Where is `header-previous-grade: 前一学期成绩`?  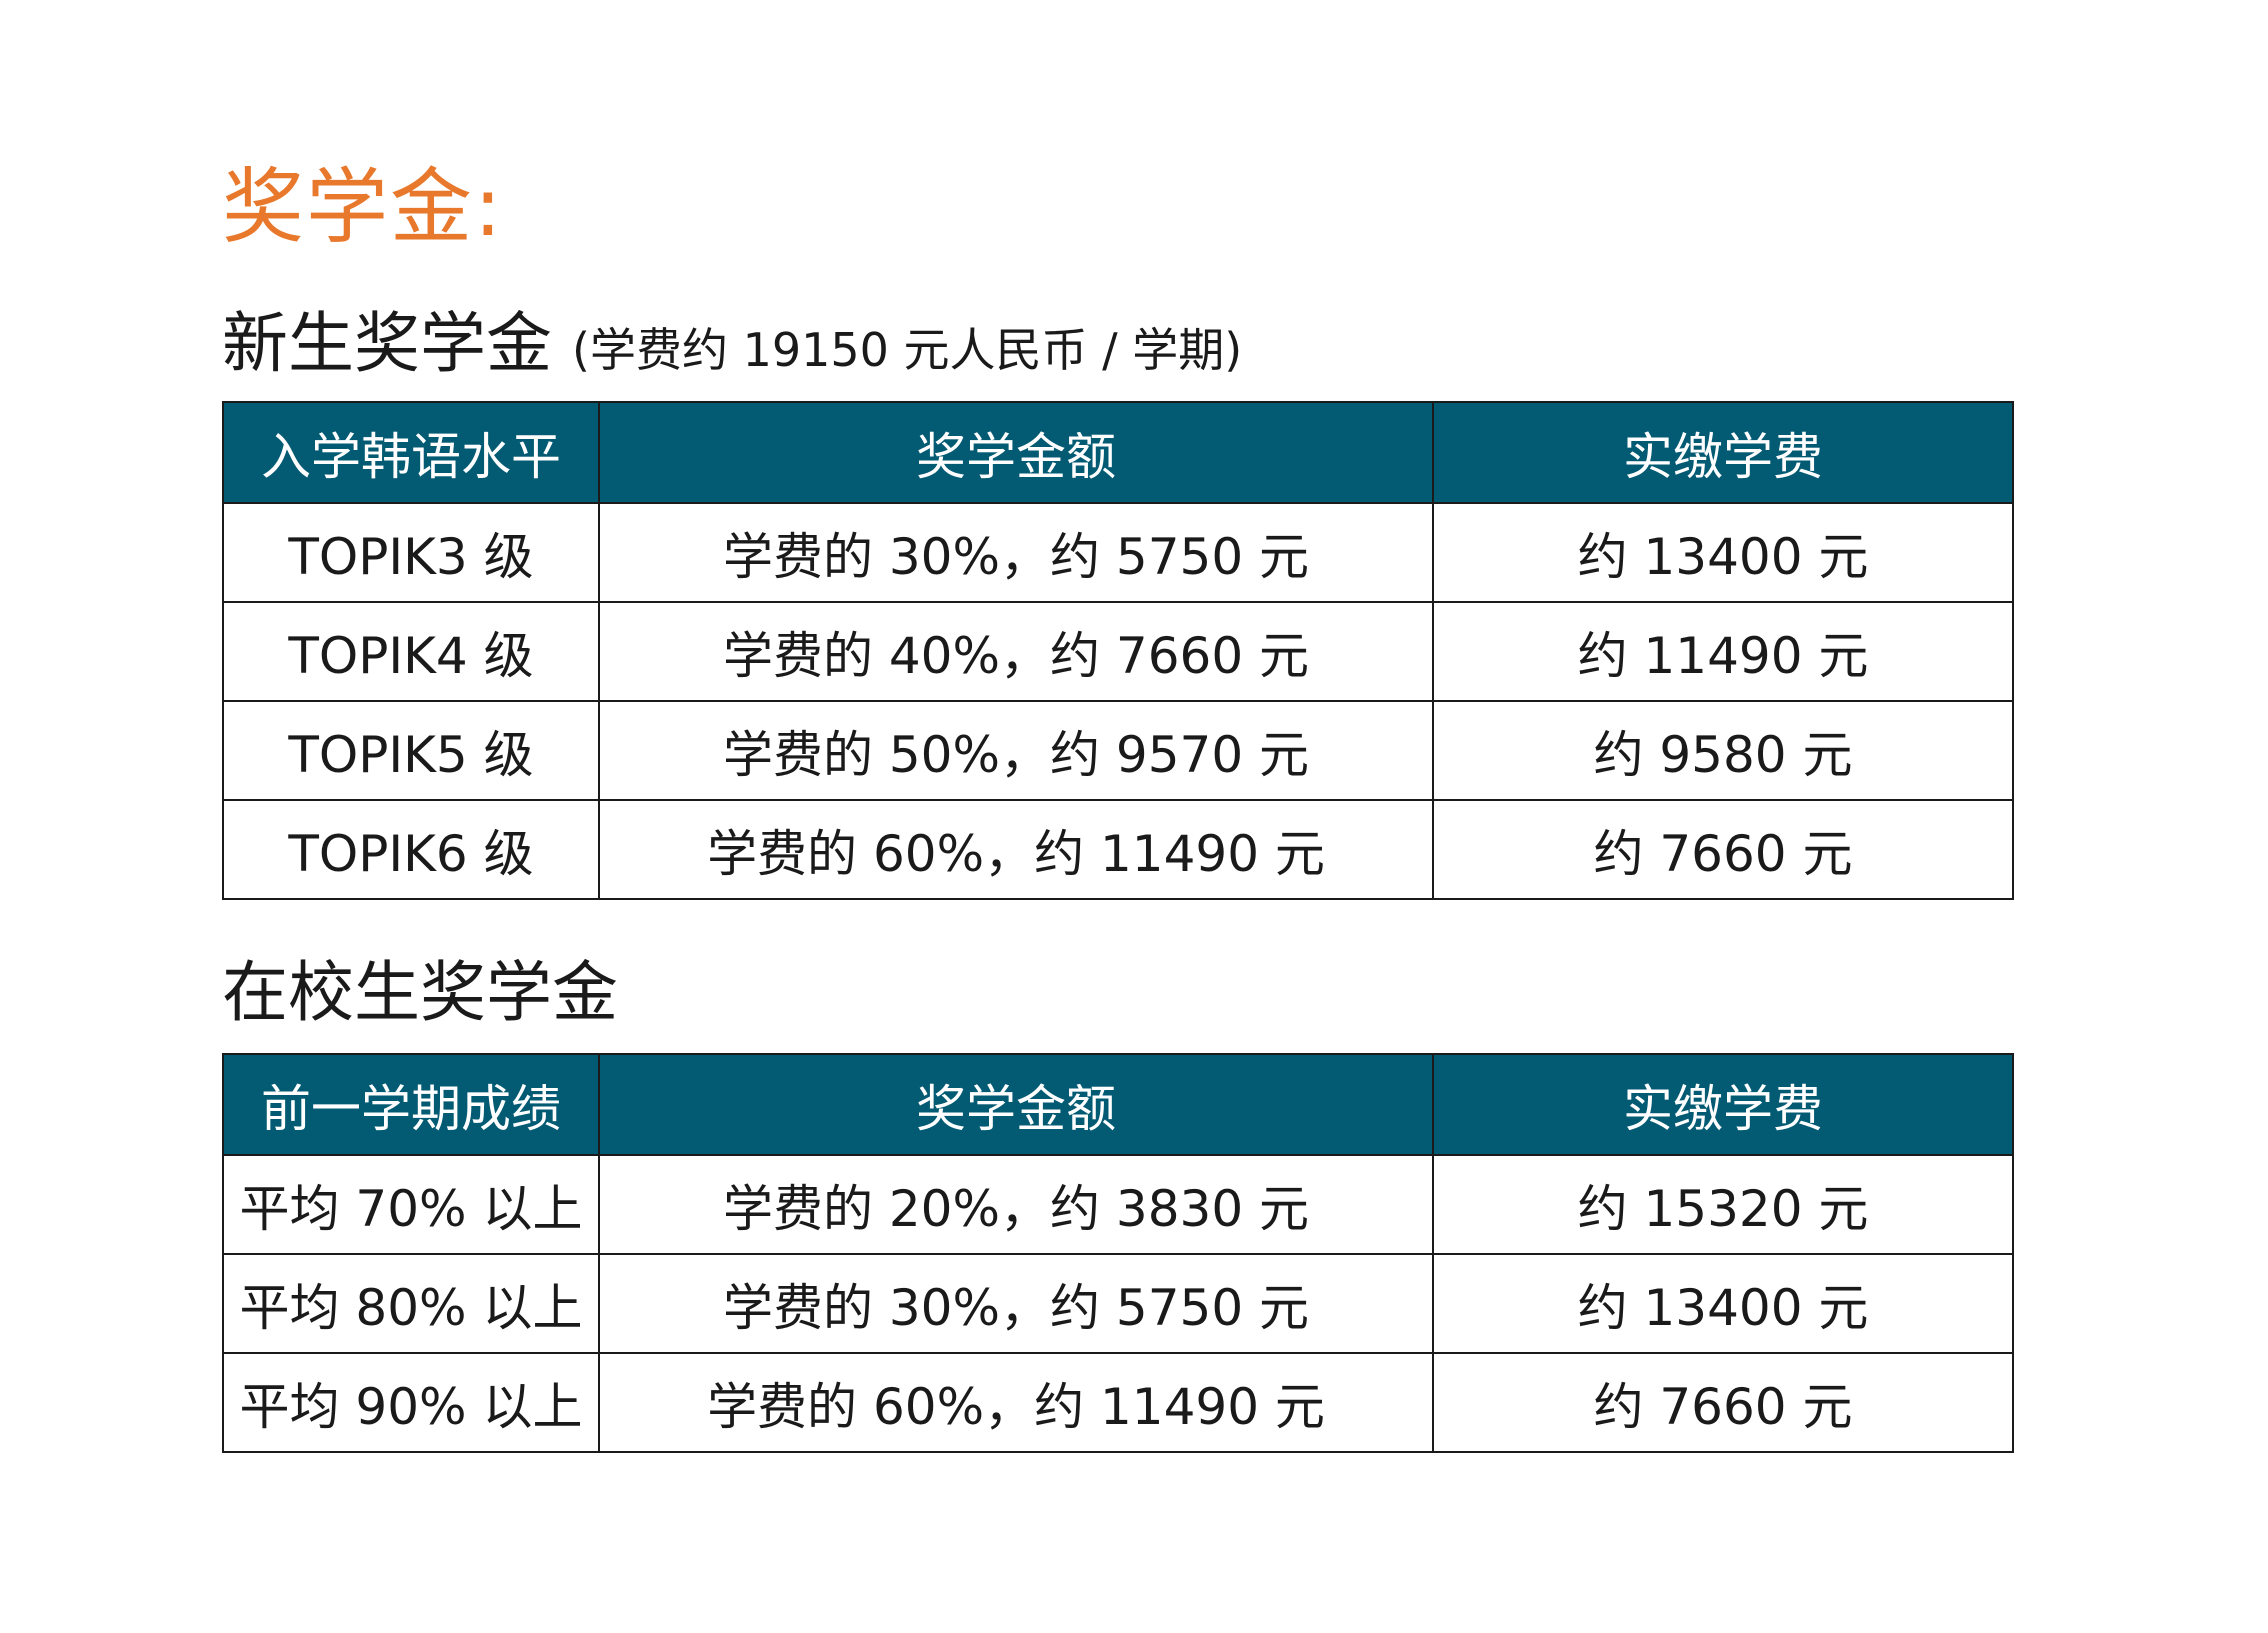 header-previous-grade: 前一学期成绩 is located at coordinates (411, 1104).